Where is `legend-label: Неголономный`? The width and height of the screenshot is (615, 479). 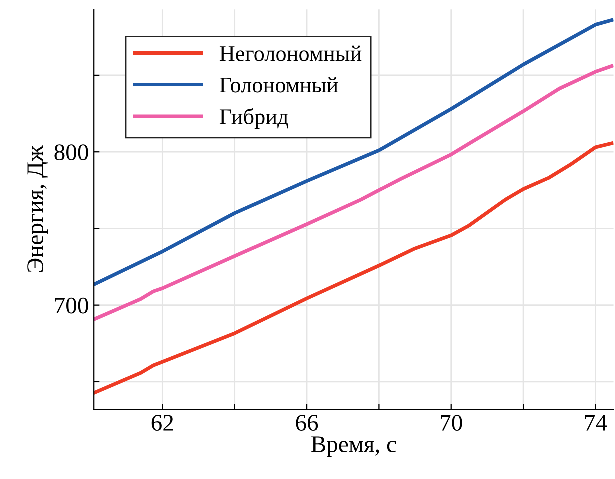 legend-label: Неголономный is located at coordinates (291, 54).